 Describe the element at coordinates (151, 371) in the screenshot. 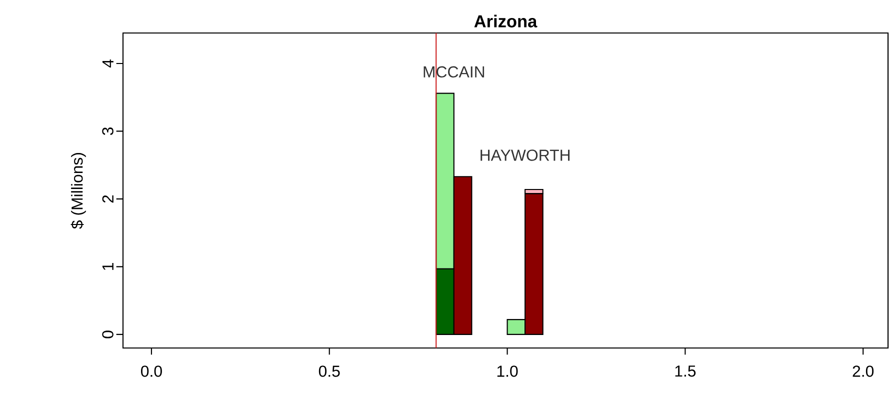

I see `x-tick-label: 0.0` at that location.